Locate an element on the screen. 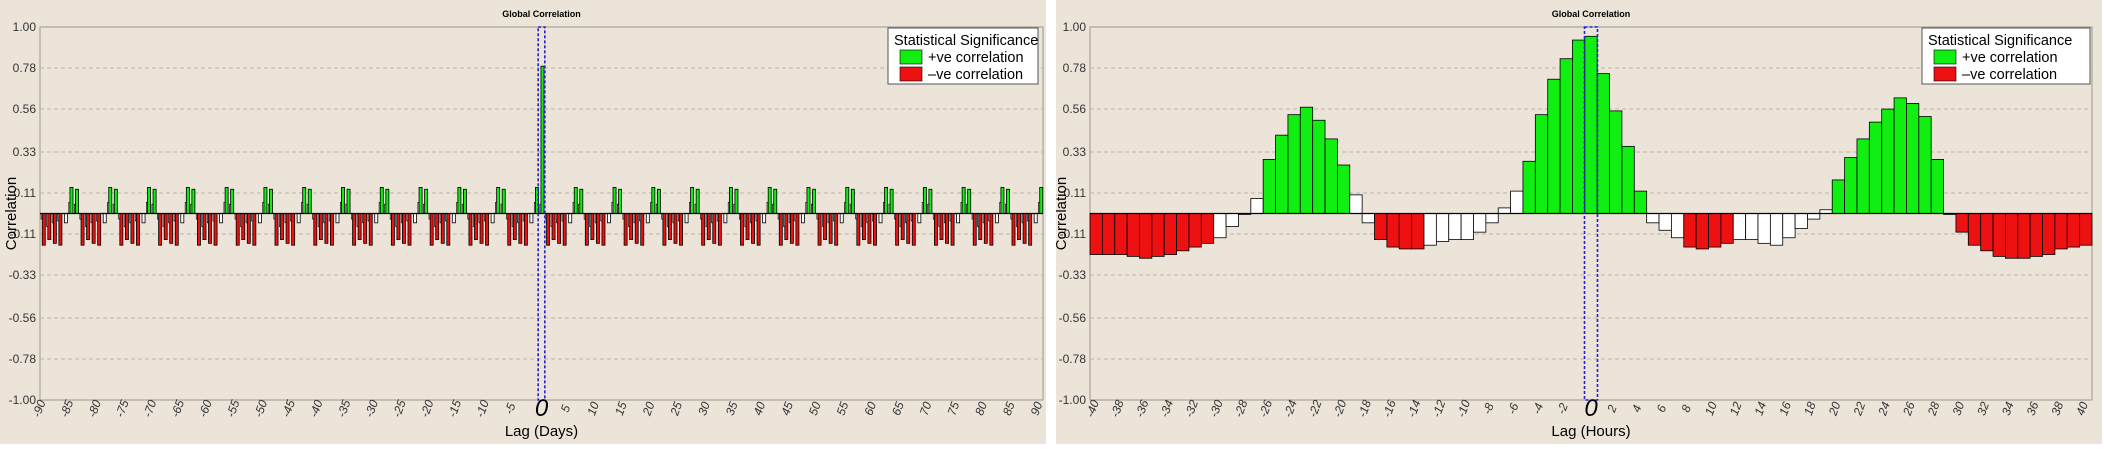 The height and width of the screenshot is (449, 2104). bar-lag--83 is located at coordinates (82, 229).